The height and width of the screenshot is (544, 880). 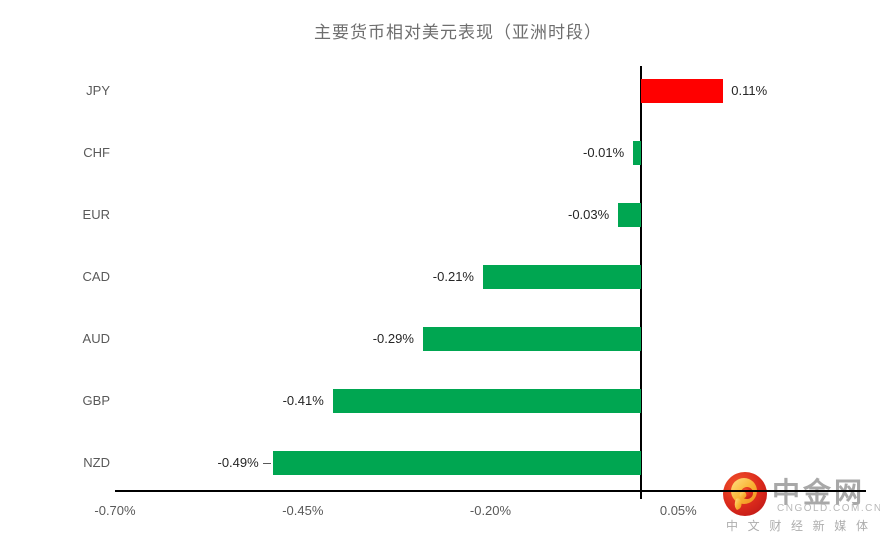 I want to click on bar-eur, so click(x=629, y=215).